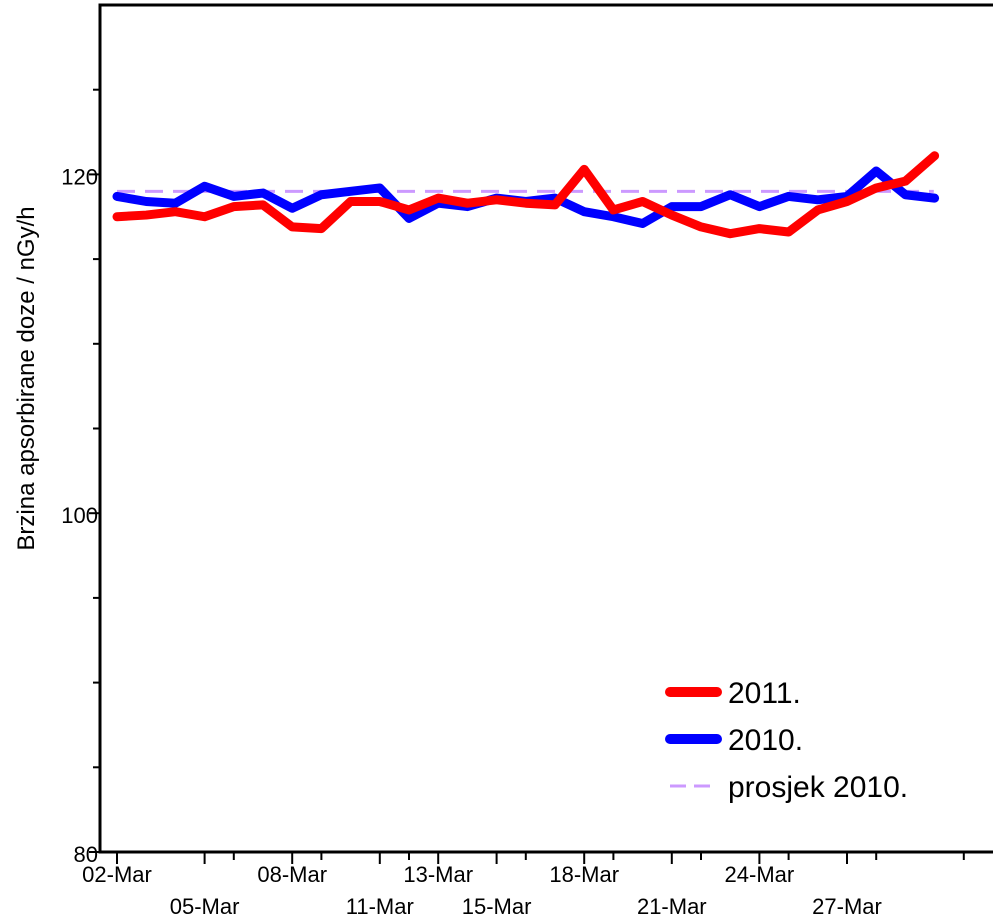  What do you see at coordinates (672, 906) in the screenshot?
I see `x-tick-label: 21-Mar` at bounding box center [672, 906].